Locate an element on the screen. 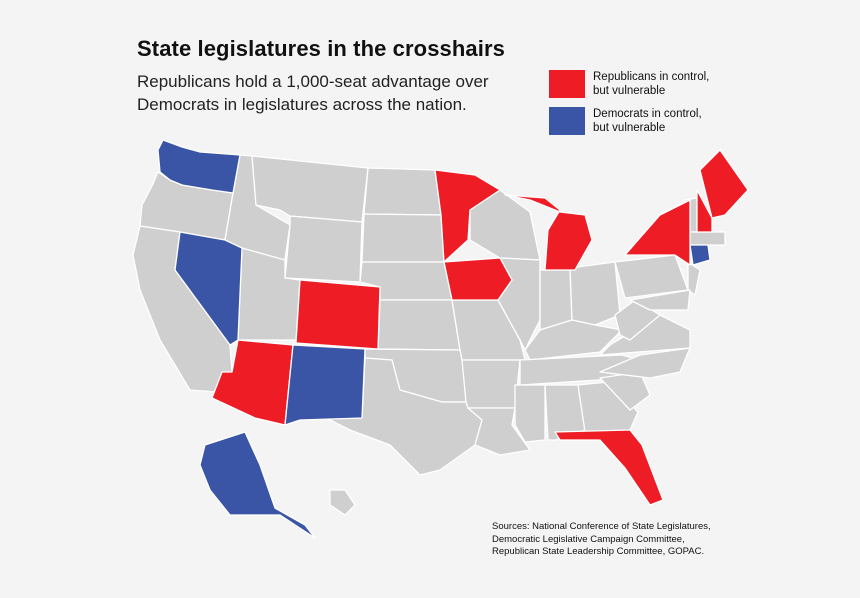 This screenshot has height=598, width=860. state-arkansas is located at coordinates (491, 384).